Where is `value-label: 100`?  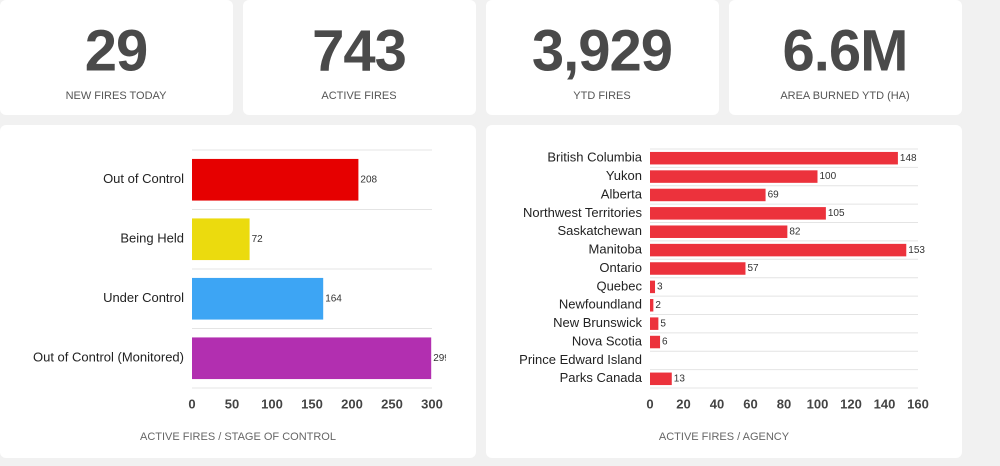
value-label: 100 is located at coordinates (828, 176).